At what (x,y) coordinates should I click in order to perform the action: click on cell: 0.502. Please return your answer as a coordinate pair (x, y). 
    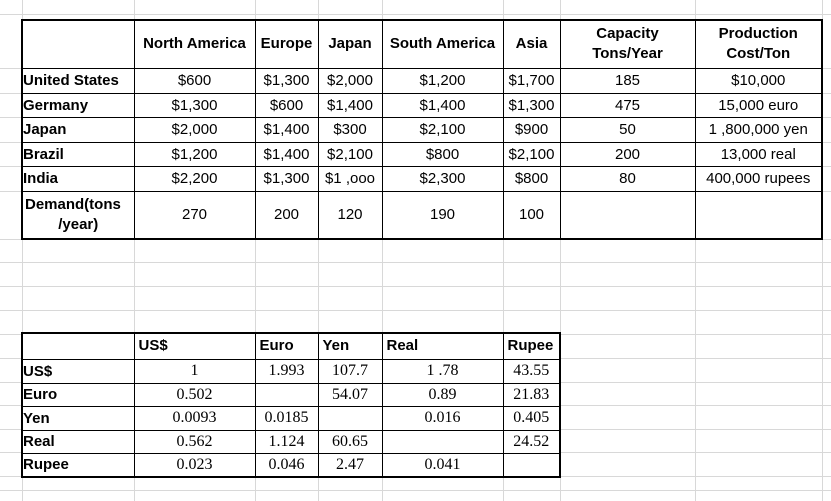
    Looking at the image, I should click on (194, 394).